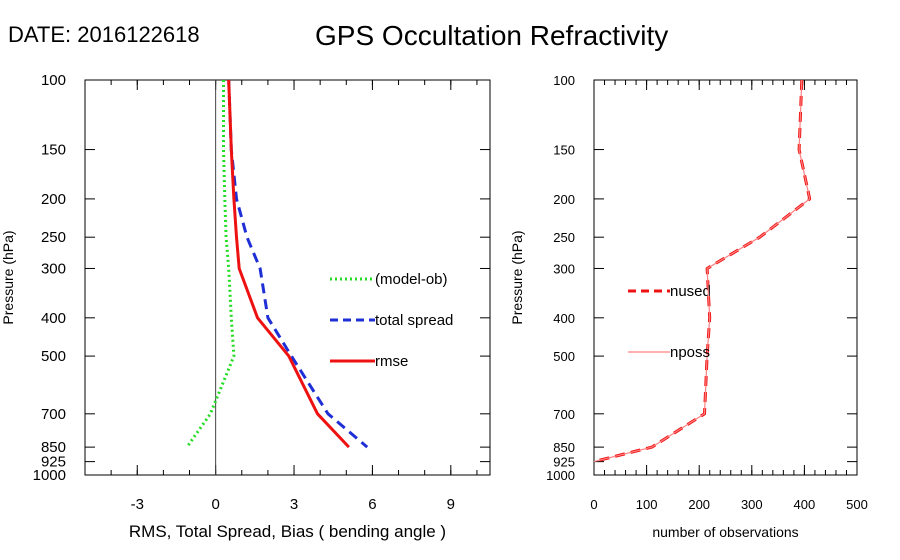 This screenshot has height=560, width=900. I want to click on x-axis-label: number of observations, so click(725, 532).